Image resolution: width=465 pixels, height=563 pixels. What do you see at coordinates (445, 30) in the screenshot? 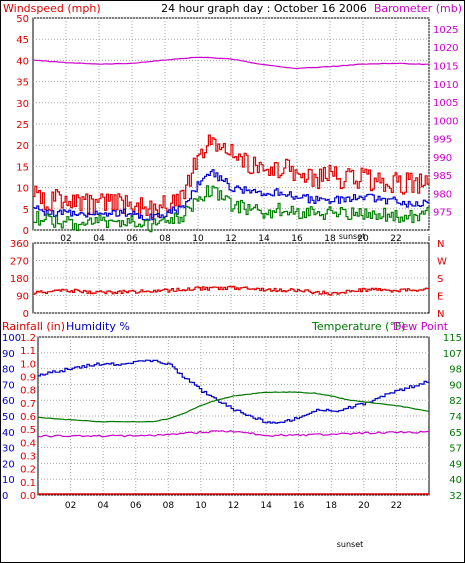
I see `barometer-tick-label: 1025` at bounding box center [445, 30].